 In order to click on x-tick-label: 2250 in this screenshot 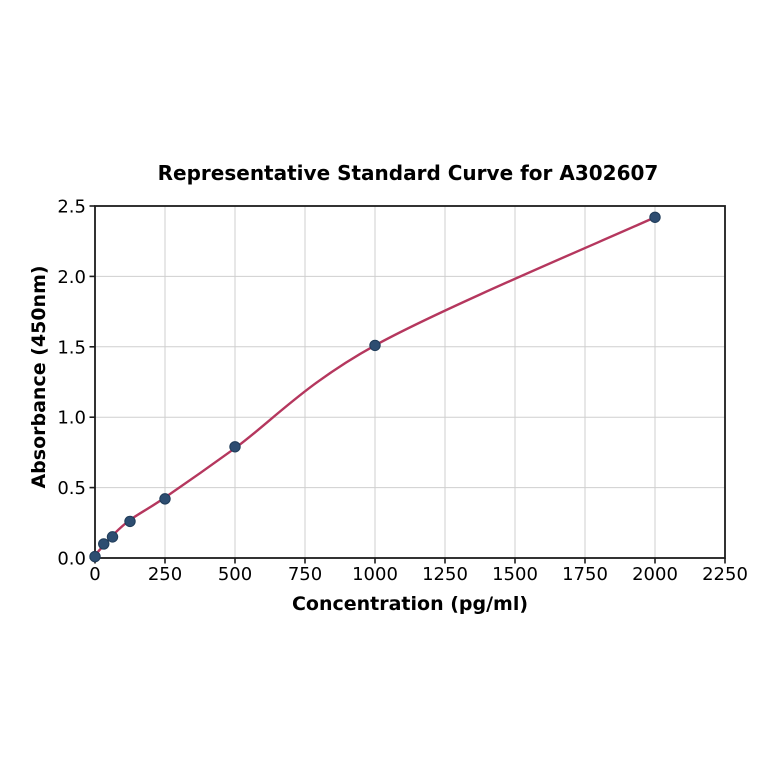, I will do `click(725, 574)`.